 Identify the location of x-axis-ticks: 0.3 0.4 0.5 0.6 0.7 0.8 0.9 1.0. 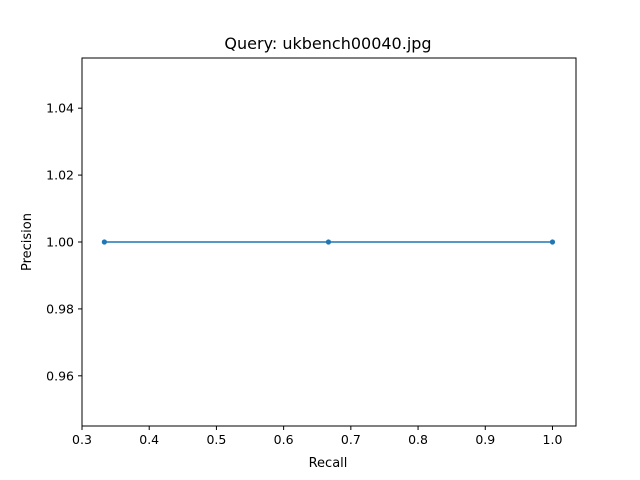
(317, 436).